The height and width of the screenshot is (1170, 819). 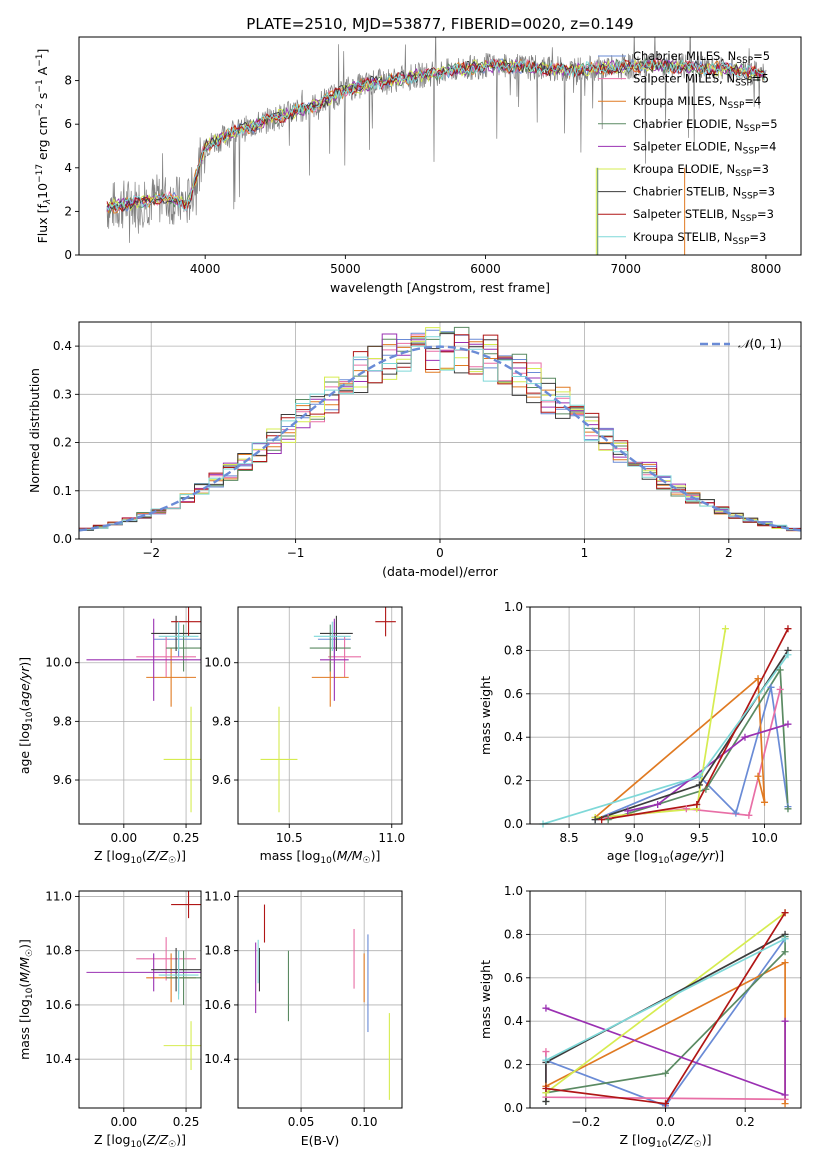 I want to click on x-axis-label: E(B-V), so click(x=320, y=1140).